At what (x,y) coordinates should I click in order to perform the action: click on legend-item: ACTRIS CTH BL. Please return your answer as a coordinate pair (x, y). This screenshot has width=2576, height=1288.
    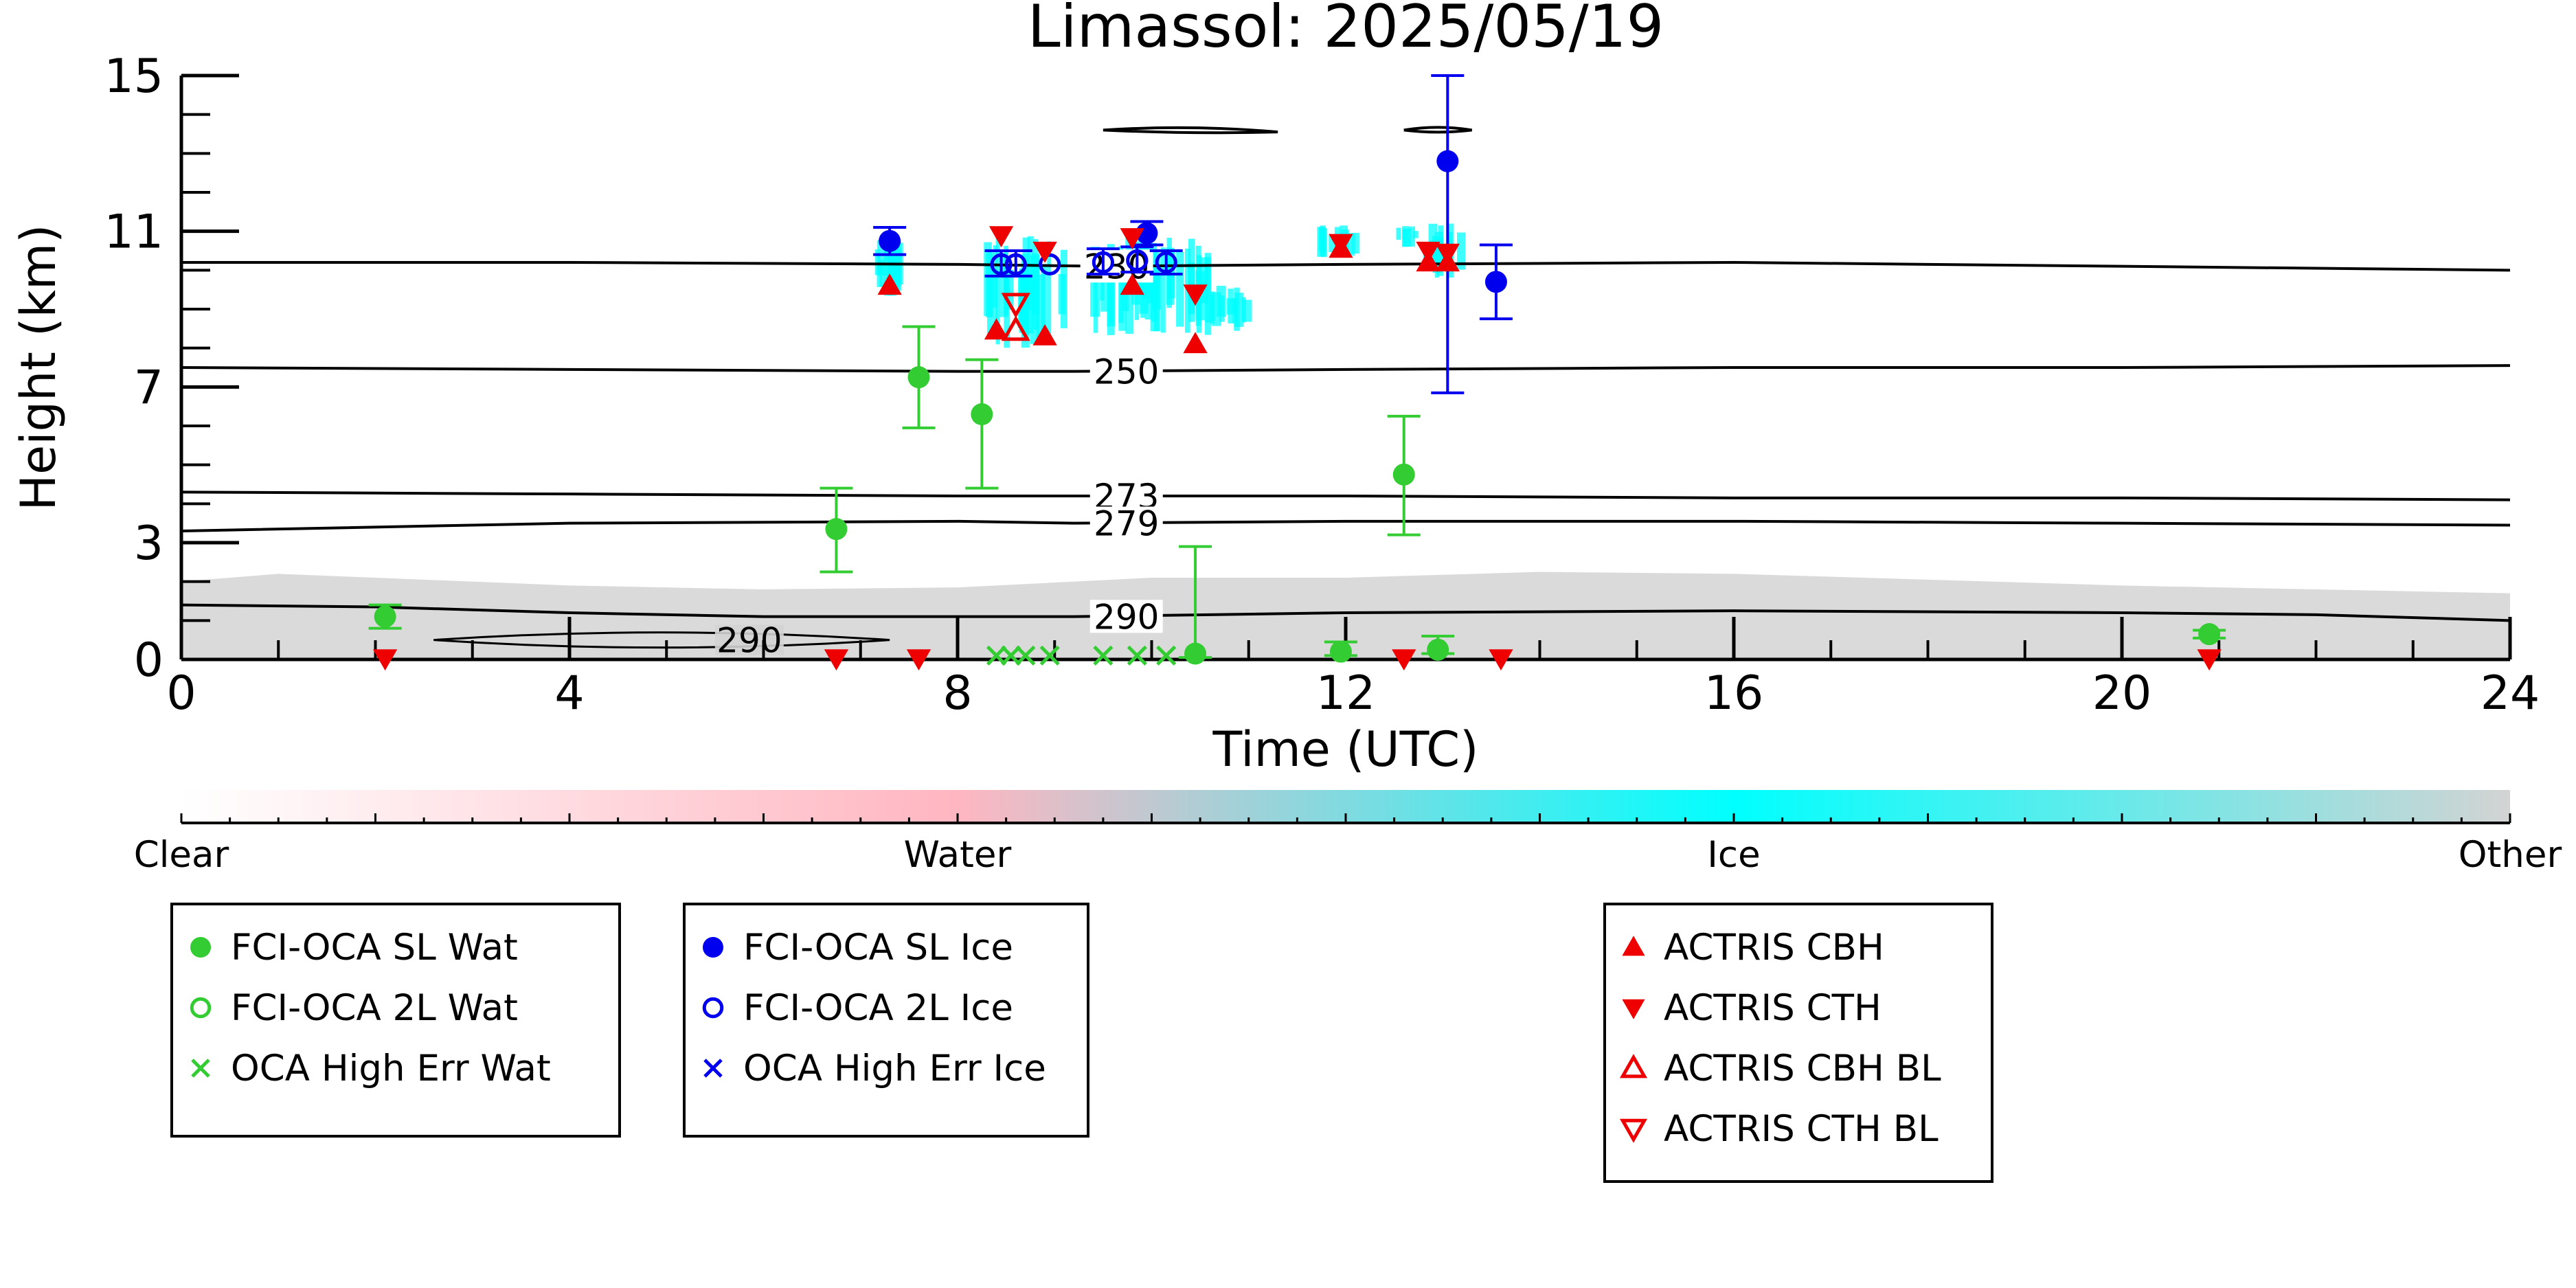
    Looking at the image, I should click on (1772, 1129).